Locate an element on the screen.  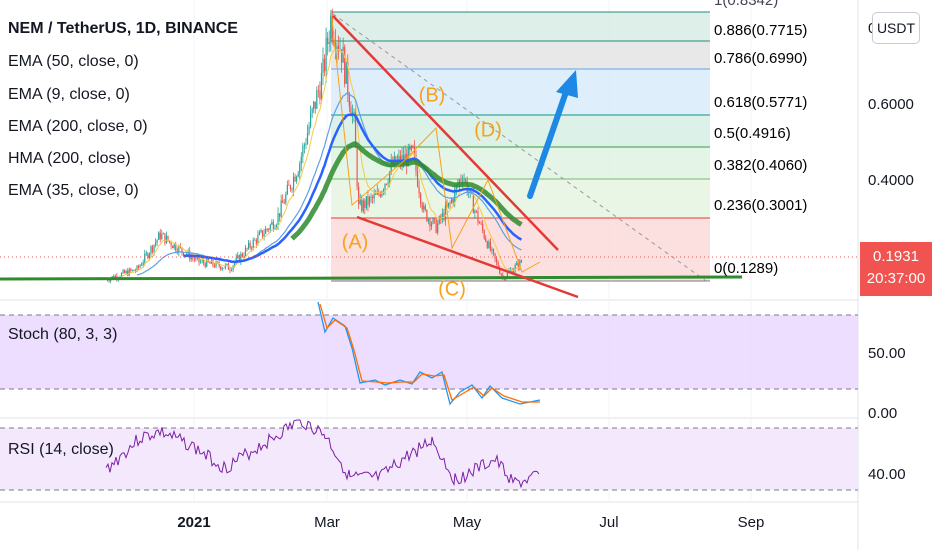
price-tick-0400: 0.4000 is located at coordinates (891, 180).